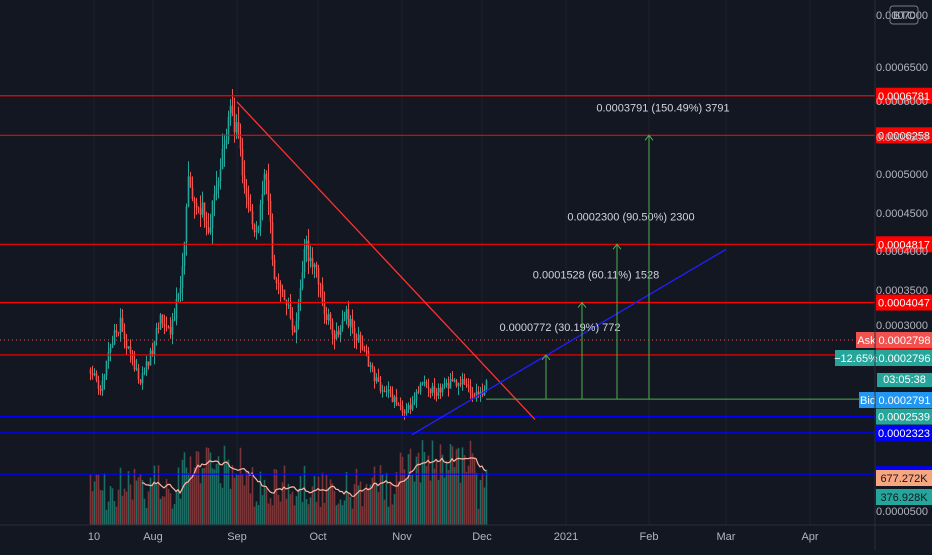 The image size is (932, 555). I want to click on volume-value: 376.928K, so click(904, 498).